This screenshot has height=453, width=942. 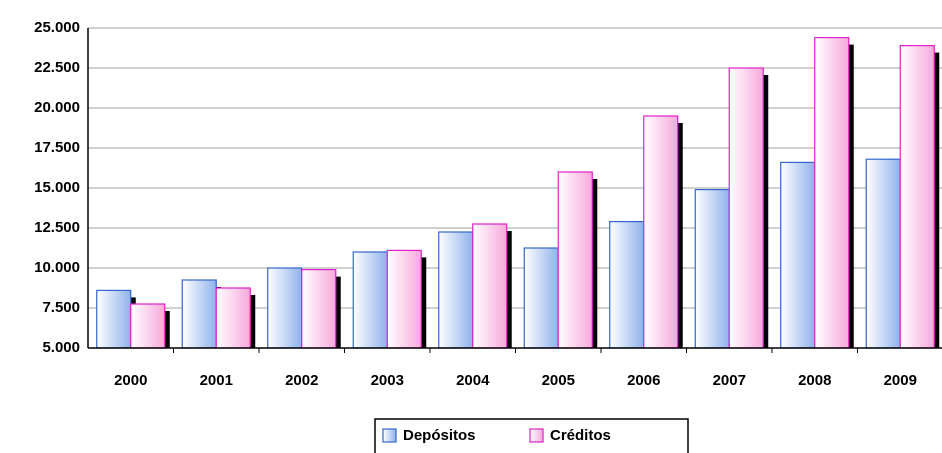 What do you see at coordinates (473, 380) in the screenshot?
I see `x-tick-label: 2004` at bounding box center [473, 380].